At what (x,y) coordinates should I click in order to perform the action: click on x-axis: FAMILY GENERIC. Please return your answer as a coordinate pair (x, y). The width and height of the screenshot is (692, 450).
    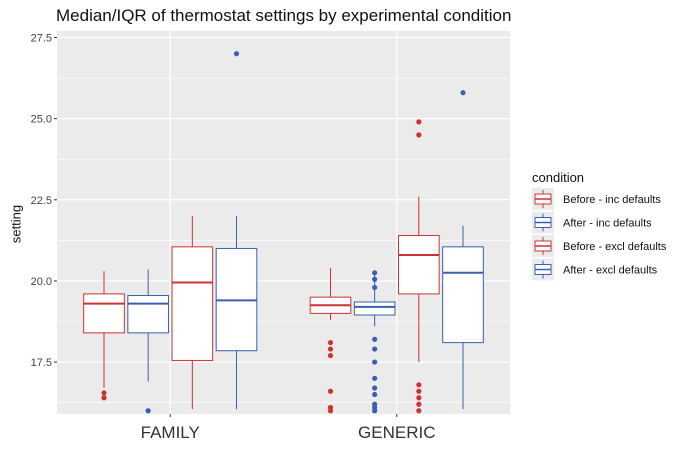
    Looking at the image, I should click on (288, 428).